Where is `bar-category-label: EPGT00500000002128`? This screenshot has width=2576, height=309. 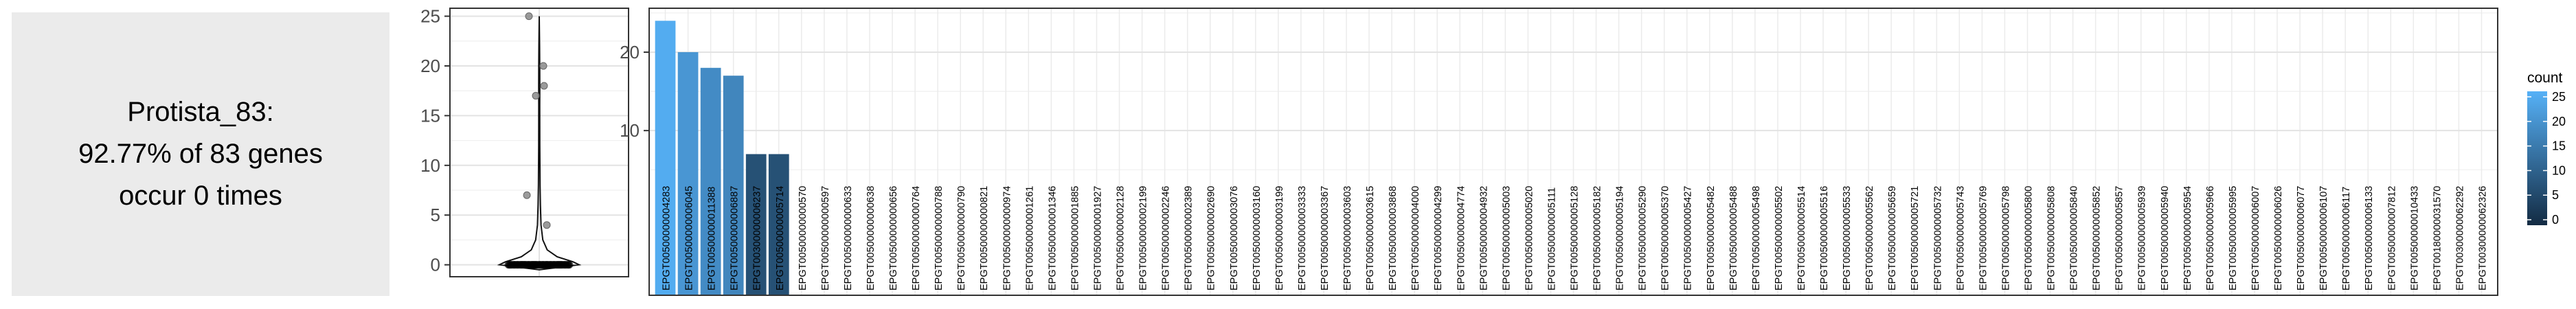
bar-category-label: EPGT00500000002128 is located at coordinates (1121, 238).